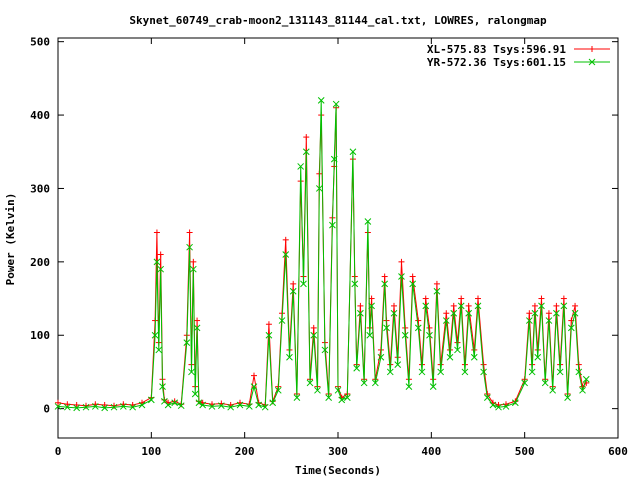  I want to click on x-tick-label: 600, so click(618, 451).